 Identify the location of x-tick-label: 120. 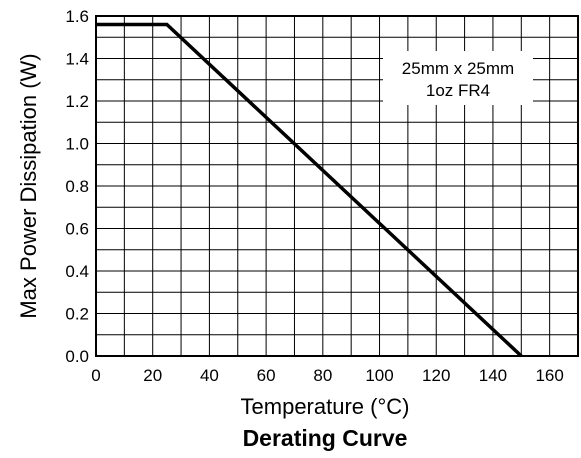
(436, 375).